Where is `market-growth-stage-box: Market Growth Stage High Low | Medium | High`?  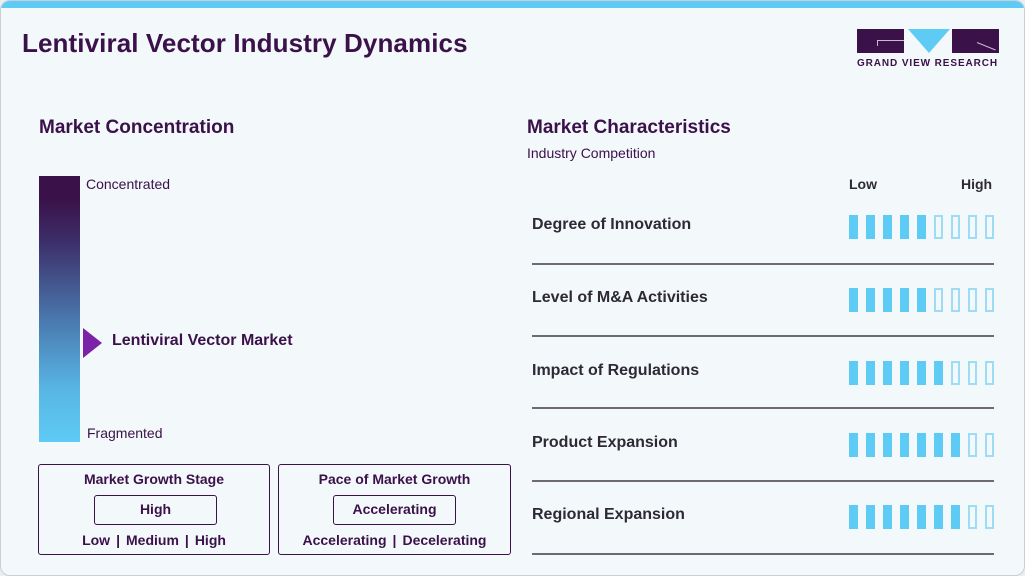
market-growth-stage-box: Market Growth Stage High Low | Medium | High is located at coordinates (154, 509).